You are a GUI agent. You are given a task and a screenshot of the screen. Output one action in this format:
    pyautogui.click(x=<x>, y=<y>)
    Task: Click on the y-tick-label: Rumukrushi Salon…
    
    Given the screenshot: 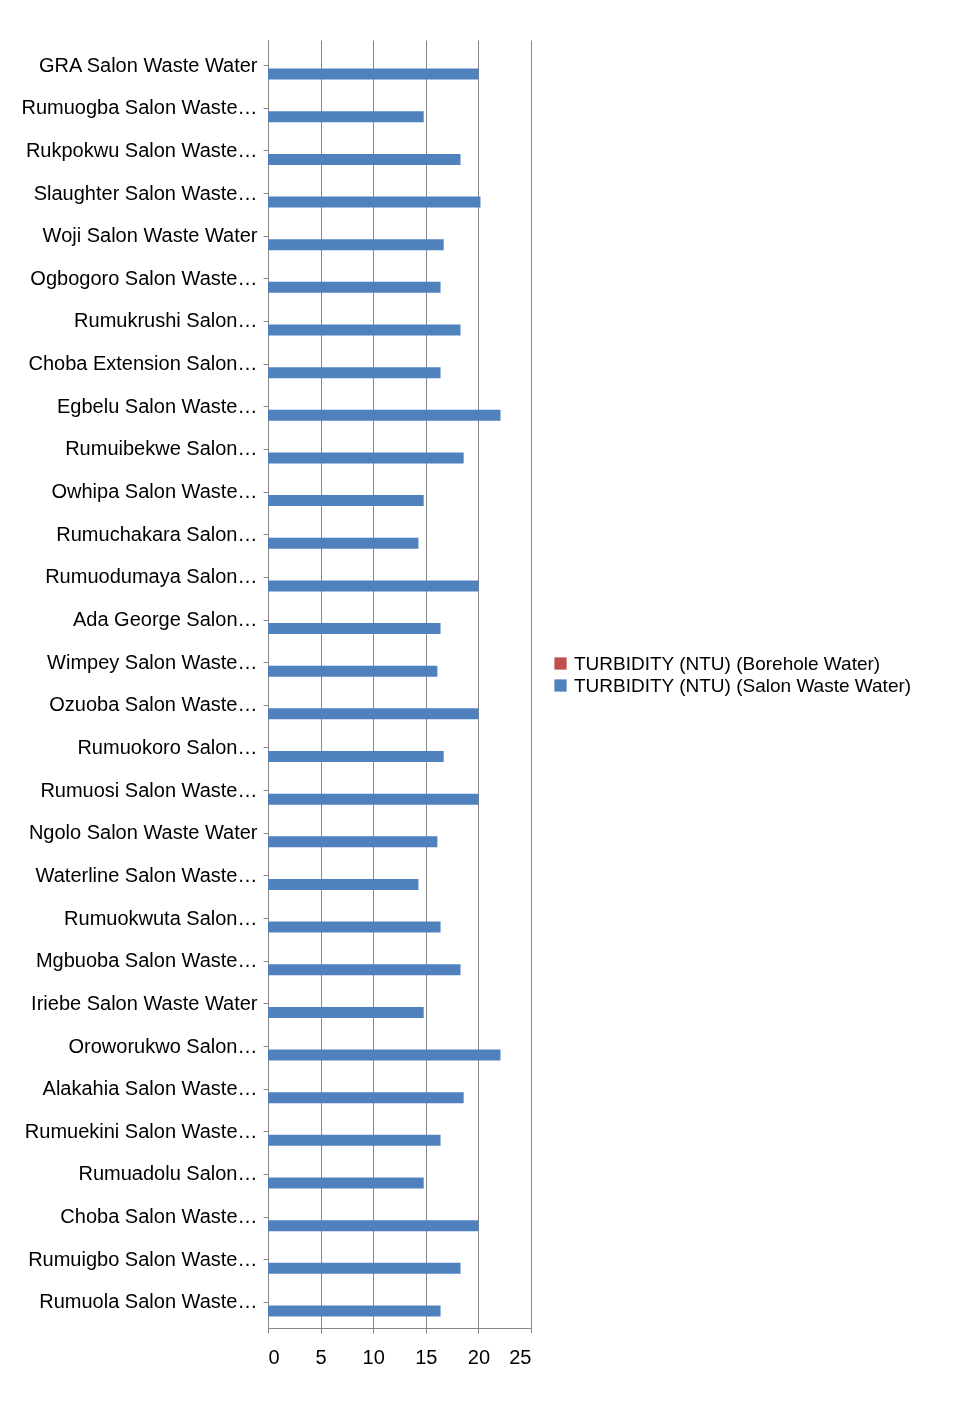 What is the action you would take?
    pyautogui.click(x=166, y=320)
    